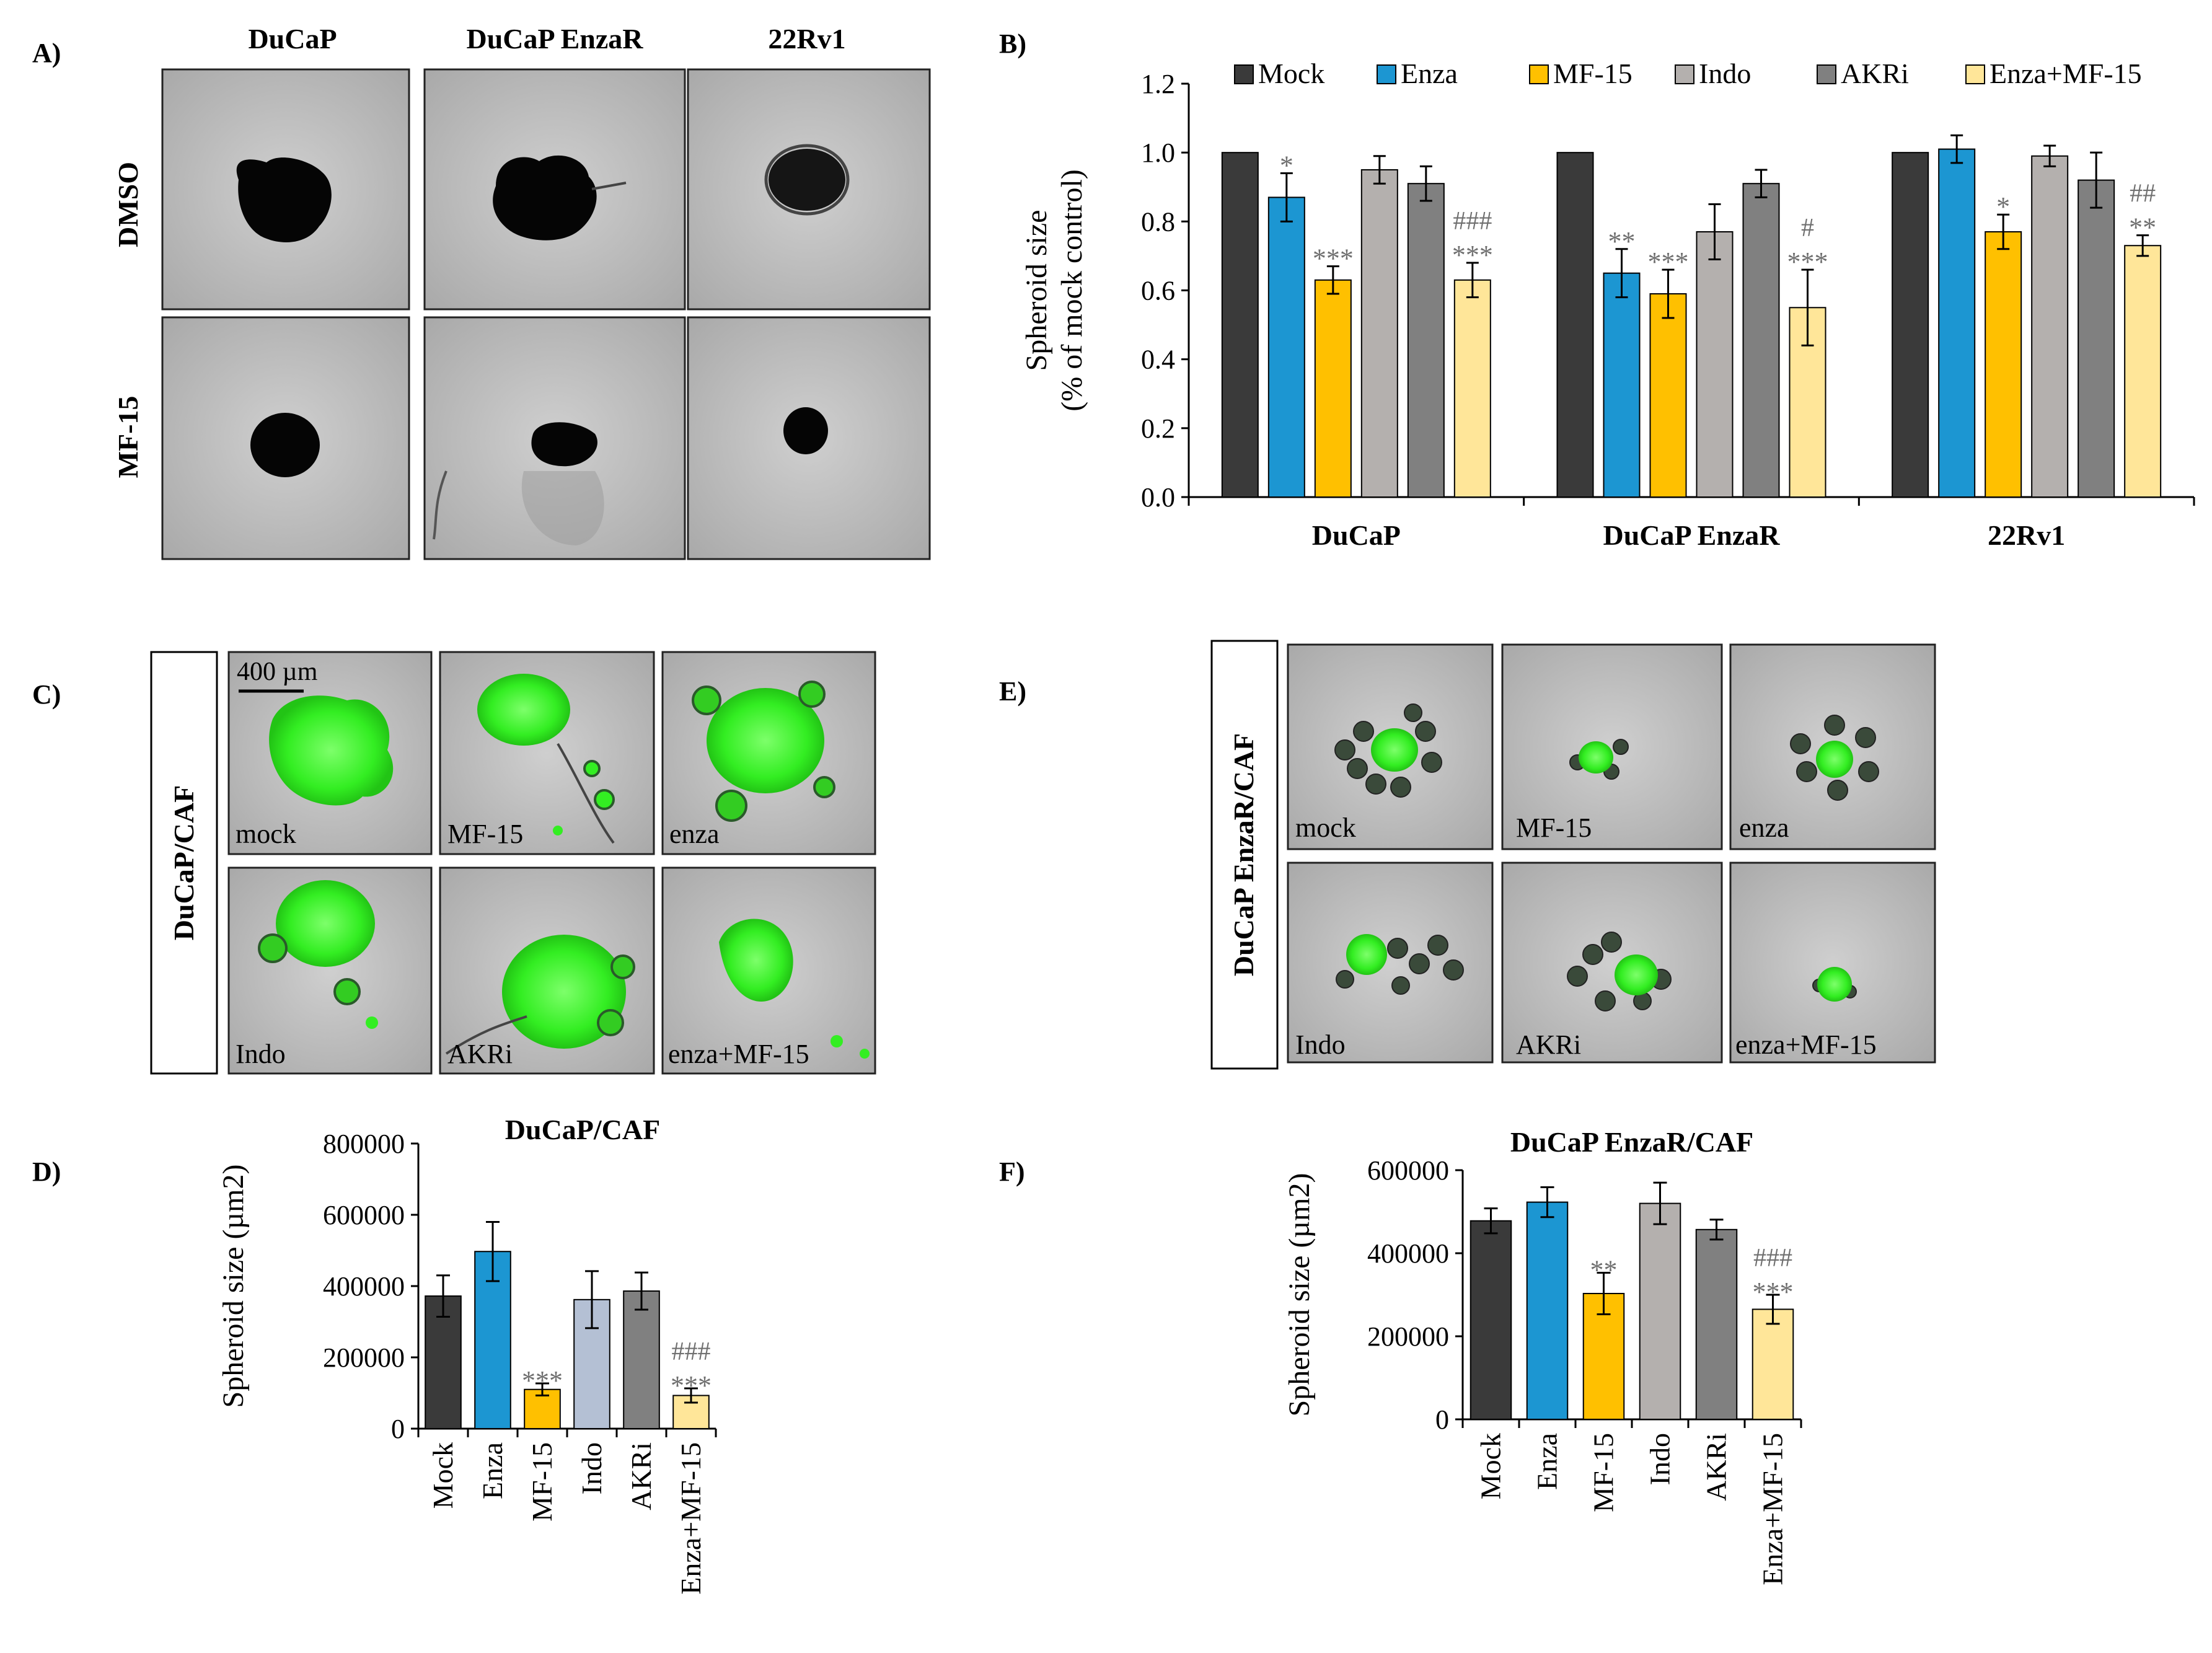  What do you see at coordinates (1071, 290) in the screenshot?
I see `y-axis-label-sub: (% of mock control)` at bounding box center [1071, 290].